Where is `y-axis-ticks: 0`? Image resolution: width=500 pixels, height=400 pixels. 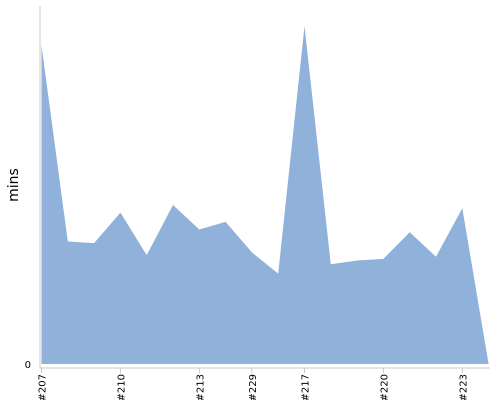
y-axis-ticks: 0 is located at coordinates (28, 365).